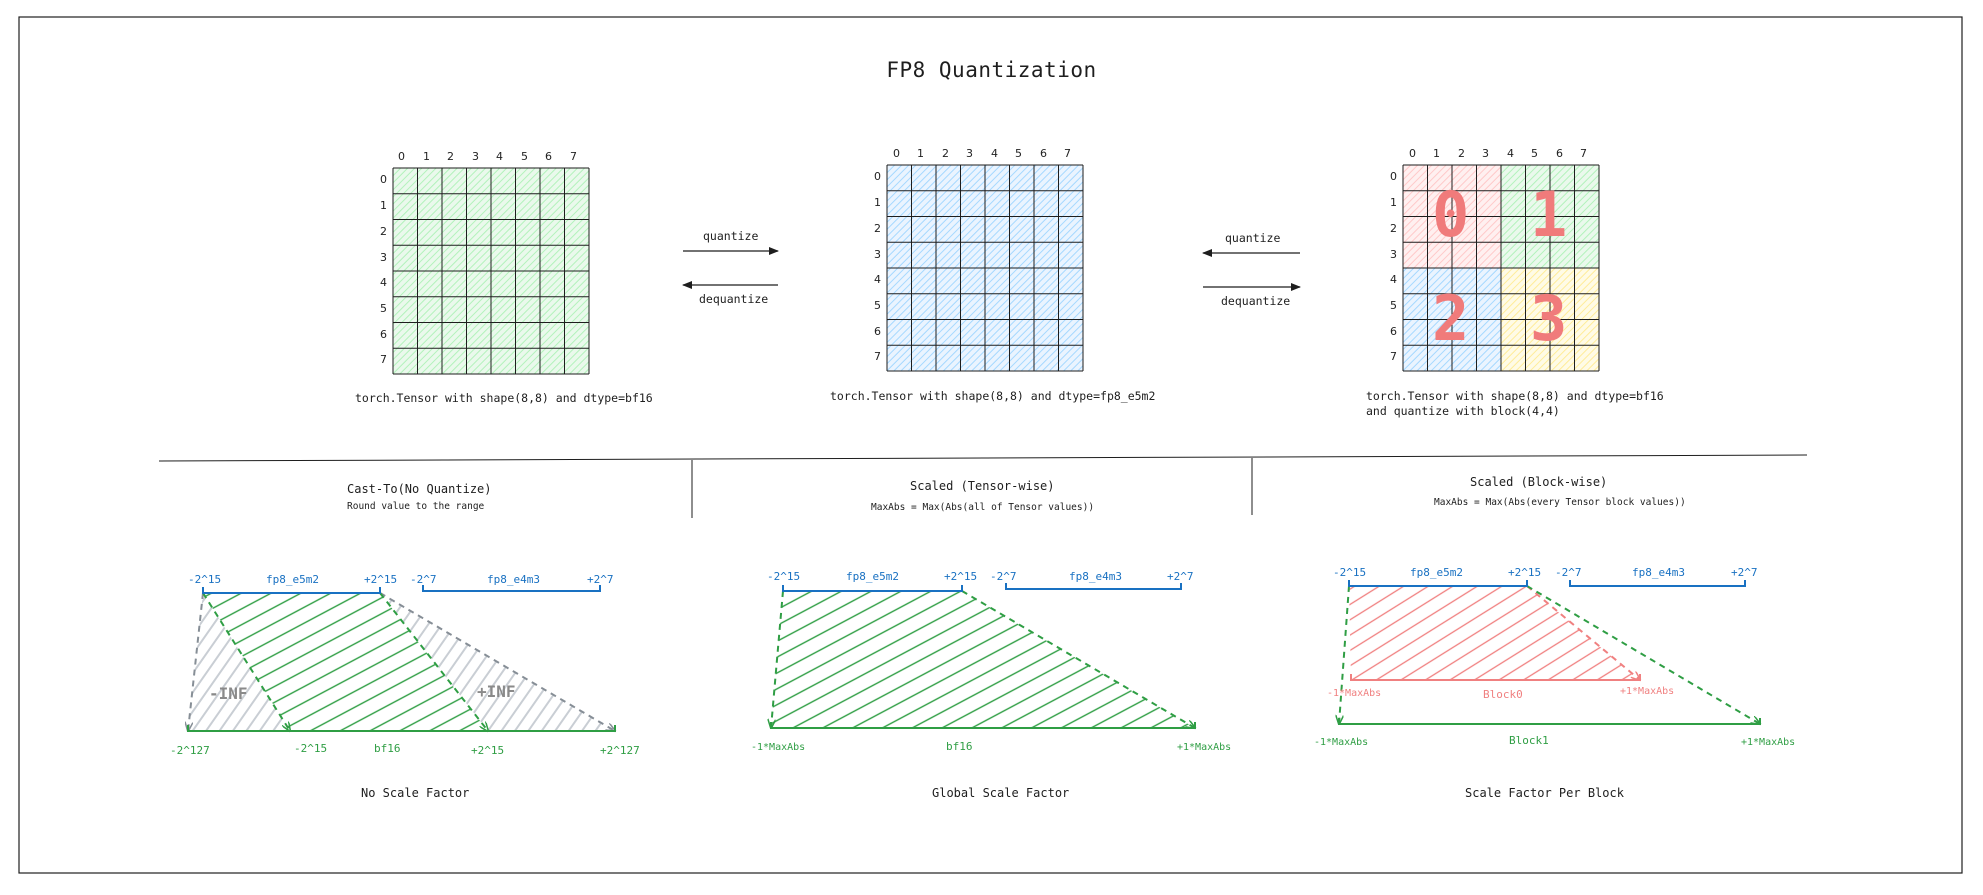  What do you see at coordinates (1204, 747) in the screenshot?
I see `bf16-max-label: +1*MaxAbs` at bounding box center [1204, 747].